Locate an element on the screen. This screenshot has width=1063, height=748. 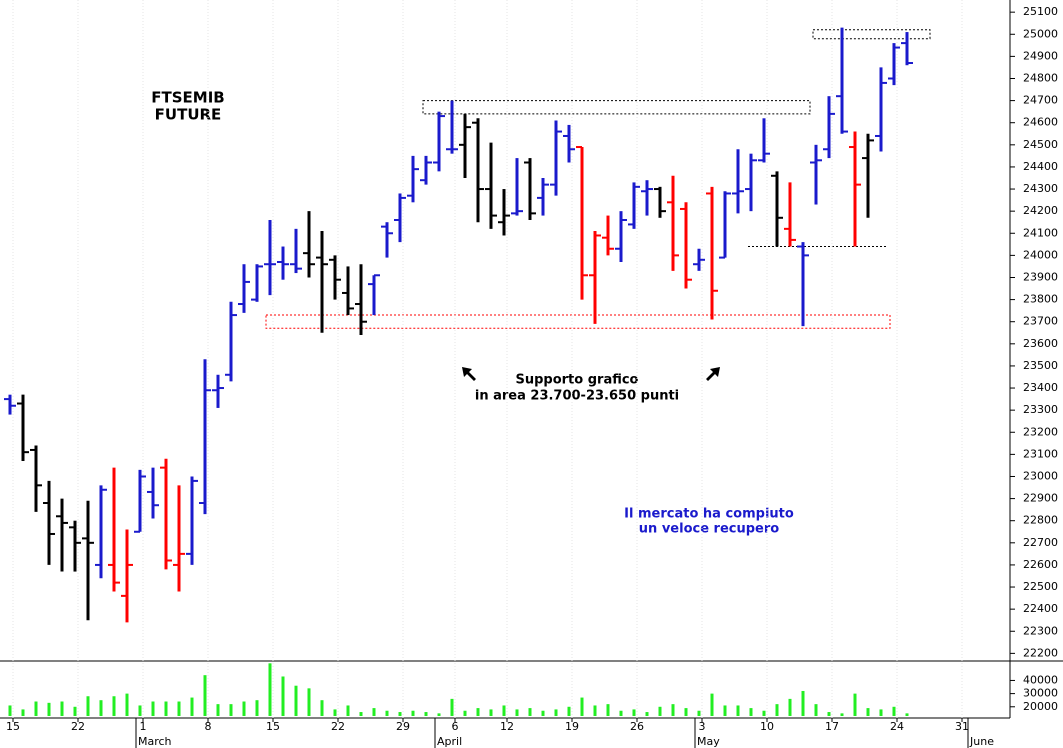
x-tick-label: 29 is located at coordinates (403, 726).